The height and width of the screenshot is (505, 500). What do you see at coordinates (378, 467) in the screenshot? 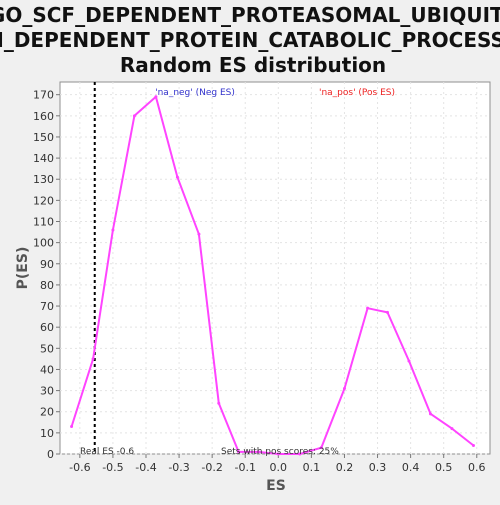
I see `x-tick-label-9: 0.3` at bounding box center [378, 467].